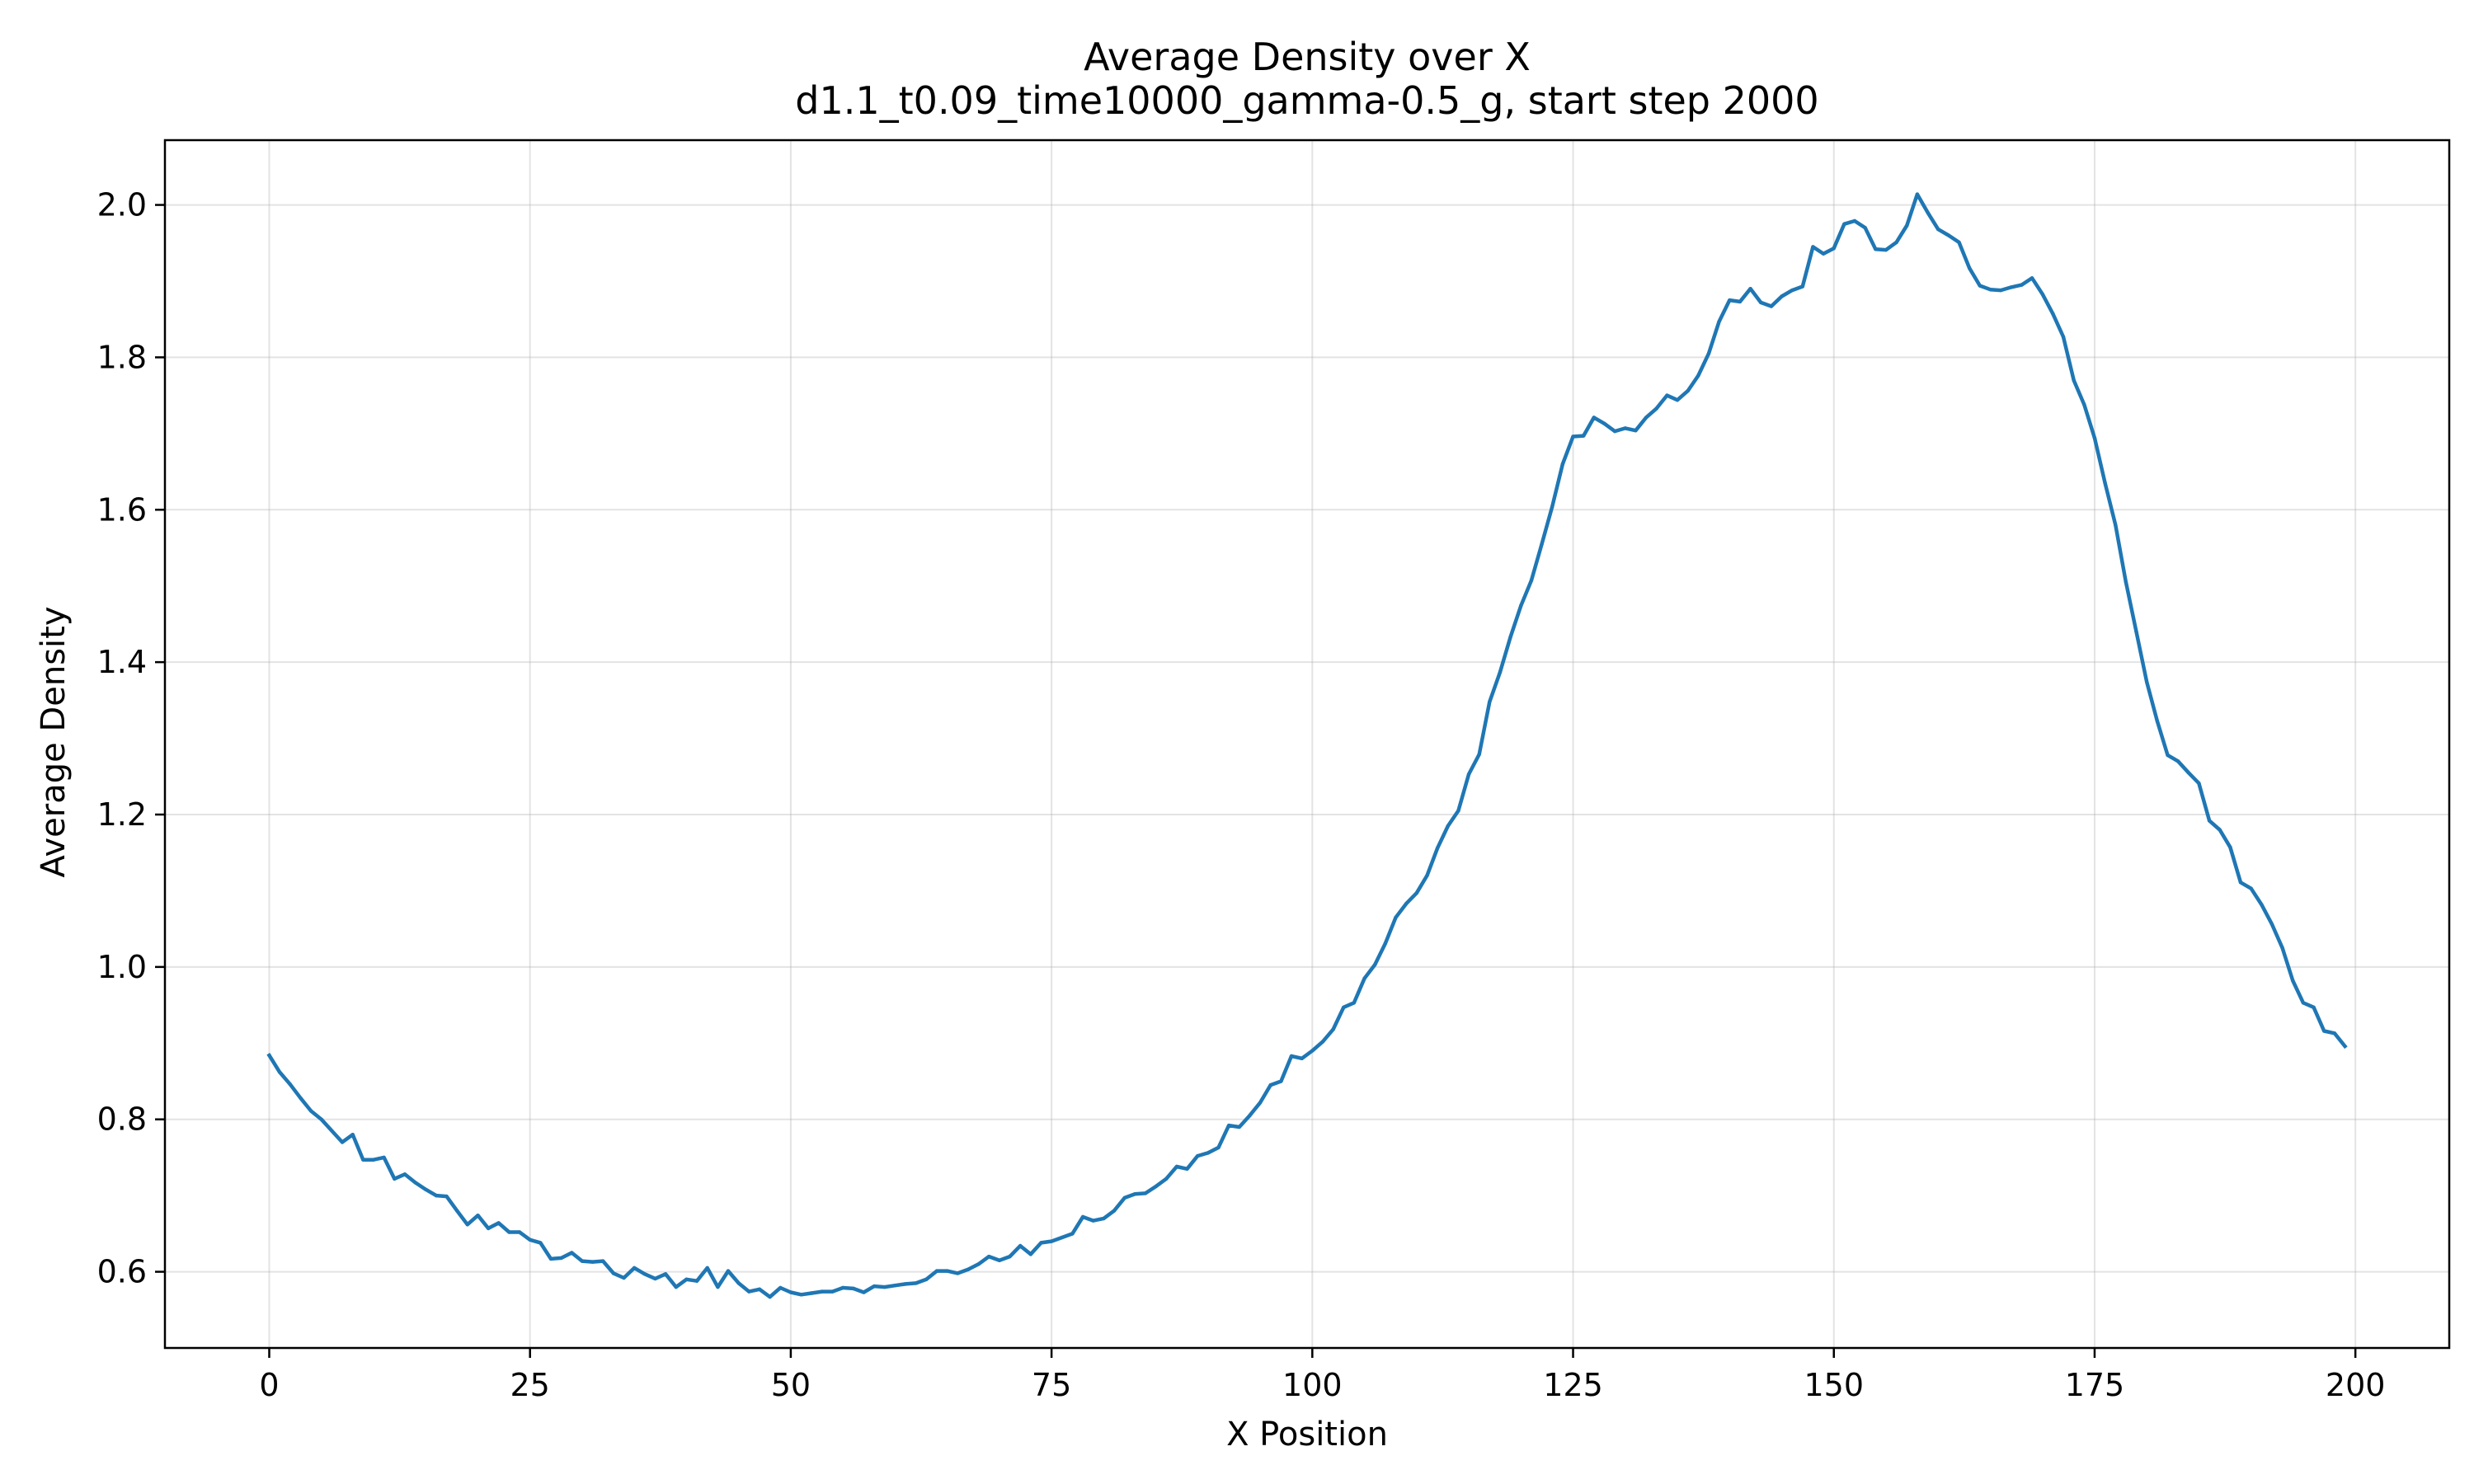 This screenshot has height=1484, width=2474. I want to click on y-tick-label: 0.8, so click(122, 1119).